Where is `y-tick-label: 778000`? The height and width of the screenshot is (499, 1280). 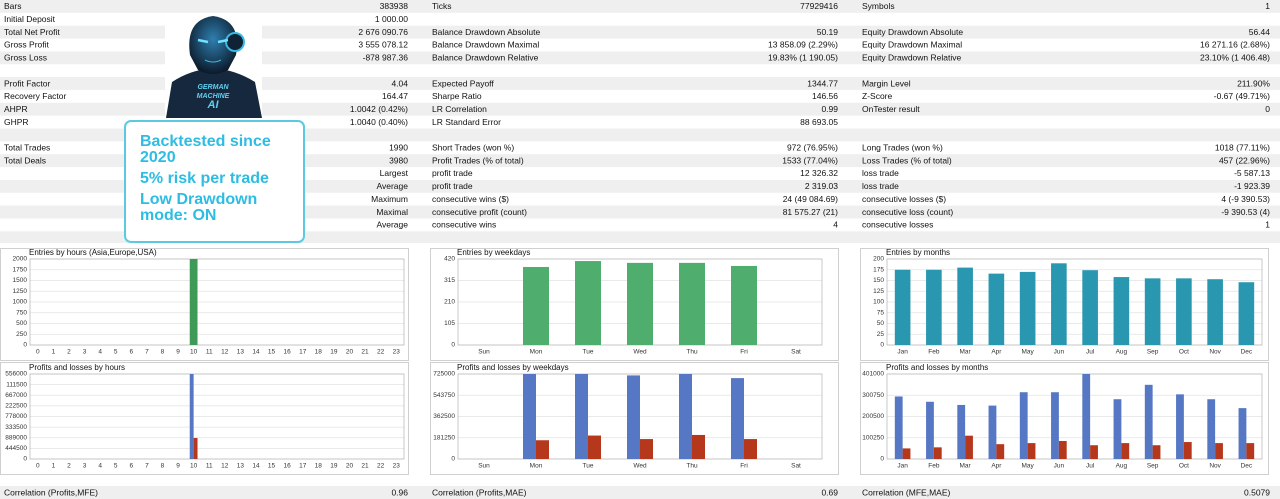 y-tick-label: 778000 is located at coordinates (16, 416).